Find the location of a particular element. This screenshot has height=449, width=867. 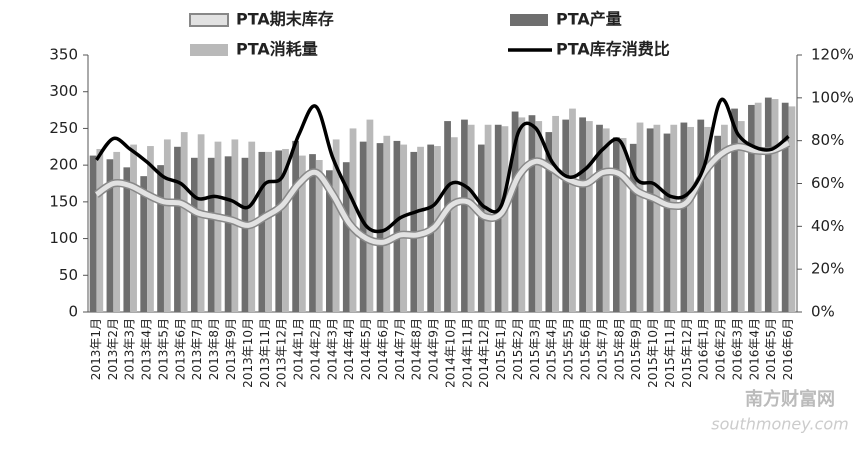

legend-label: PTA产量 is located at coordinates (589, 19).